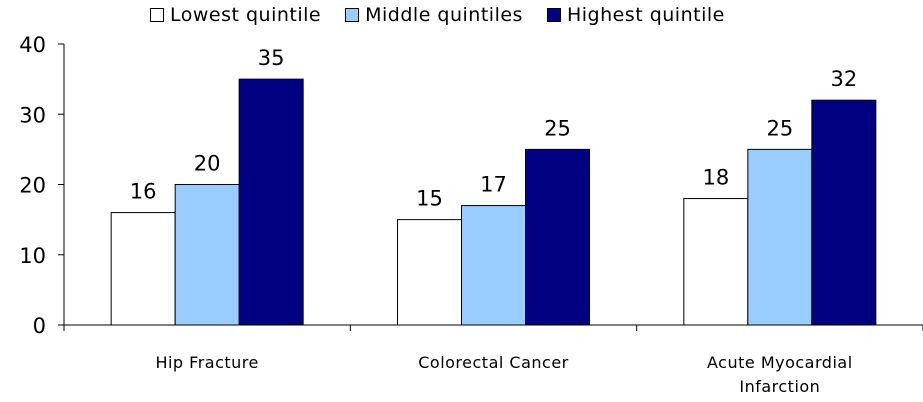 The image size is (923, 402). What do you see at coordinates (645, 15) in the screenshot?
I see `legend-label-highest: Highest quintile` at bounding box center [645, 15].